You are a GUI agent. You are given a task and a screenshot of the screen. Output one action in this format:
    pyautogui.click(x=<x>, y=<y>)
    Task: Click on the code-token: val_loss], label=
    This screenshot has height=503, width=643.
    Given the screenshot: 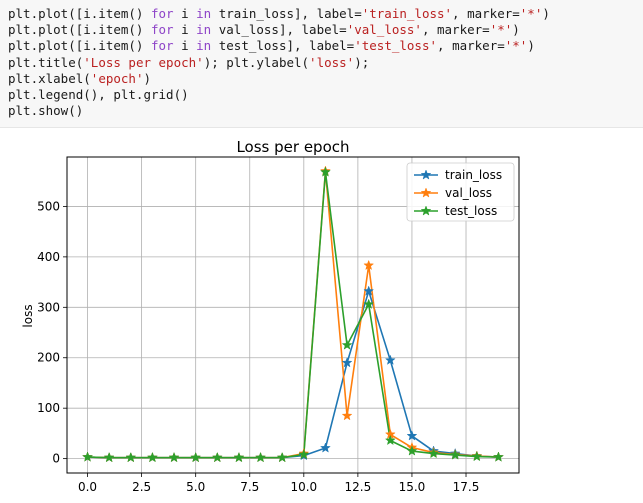 What is the action you would take?
    pyautogui.click(x=279, y=30)
    